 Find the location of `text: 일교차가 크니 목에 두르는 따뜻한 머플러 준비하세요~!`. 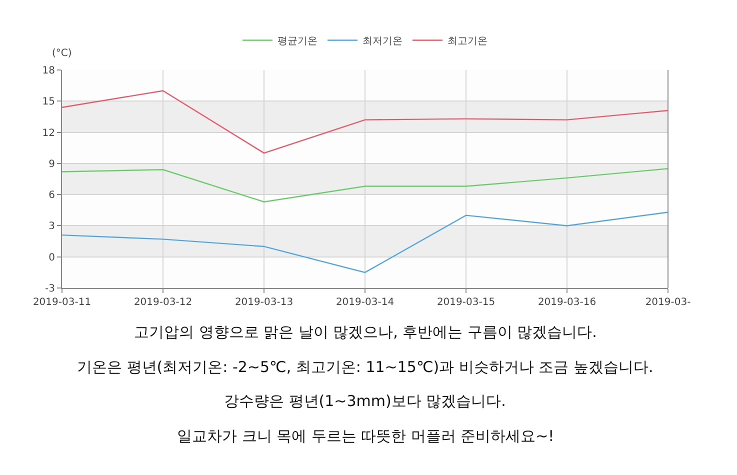

text: 일교차가 크니 목에 두르는 따뜻한 머플러 준비하세요~! is located at coordinates (365, 436).